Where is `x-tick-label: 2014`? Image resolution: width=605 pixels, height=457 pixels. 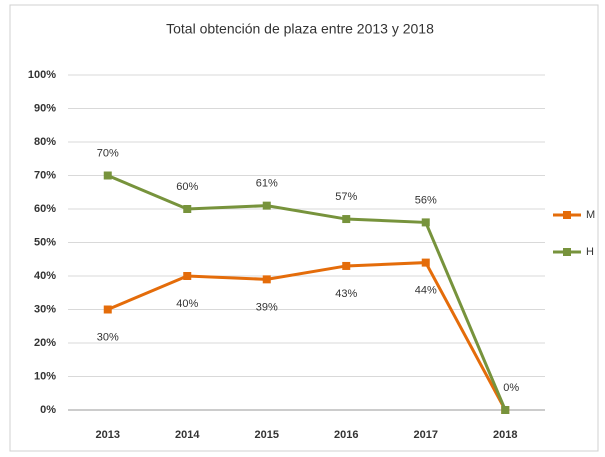 x-tick-label: 2014 is located at coordinates (187, 435).